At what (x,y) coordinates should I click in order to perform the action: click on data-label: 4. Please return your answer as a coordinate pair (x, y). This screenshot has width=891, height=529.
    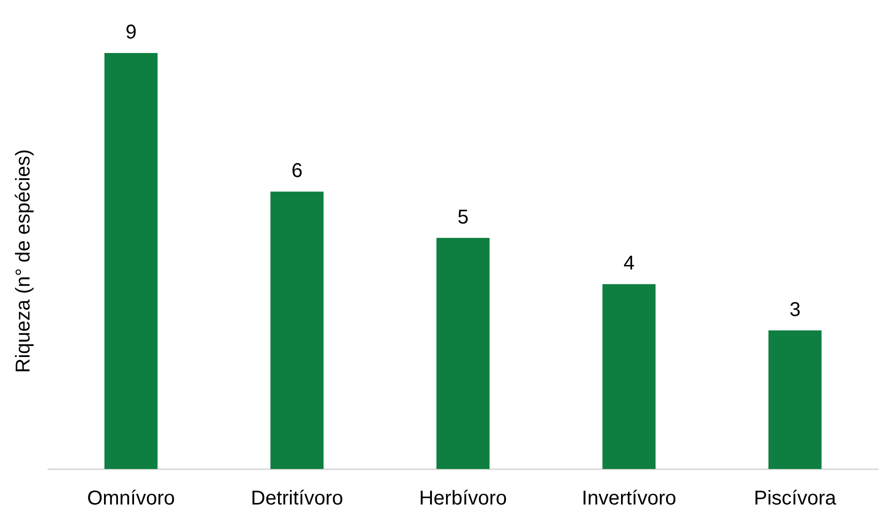
    Looking at the image, I should click on (629, 263).